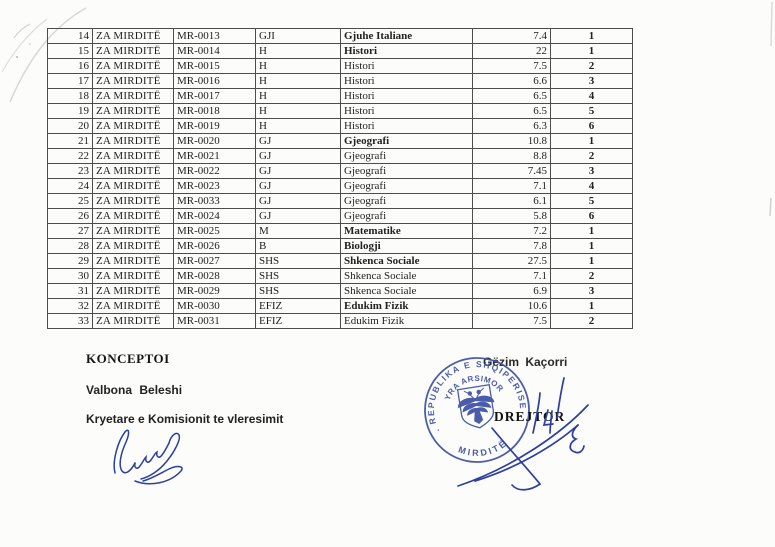  What do you see at coordinates (214, 216) in the screenshot?
I see `cell-code: MR-0024` at bounding box center [214, 216].